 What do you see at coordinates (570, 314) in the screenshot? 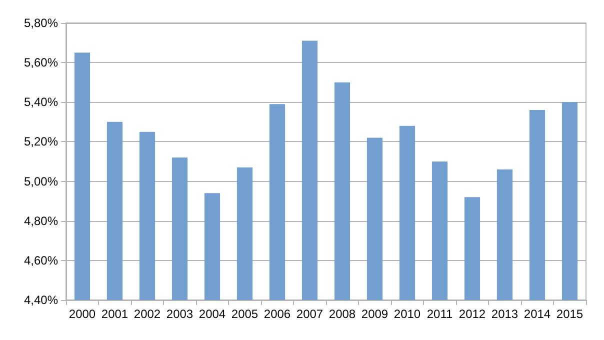
I see `x-tick-label: 2015` at bounding box center [570, 314].